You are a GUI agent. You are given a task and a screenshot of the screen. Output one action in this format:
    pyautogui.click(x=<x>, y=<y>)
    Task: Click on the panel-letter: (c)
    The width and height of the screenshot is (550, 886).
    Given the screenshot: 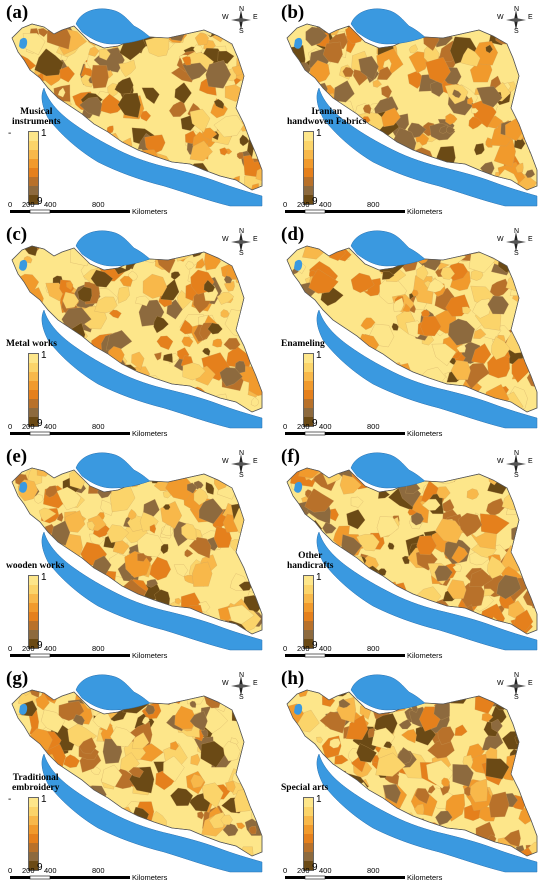 What is the action you would take?
    pyautogui.click(x=17, y=234)
    